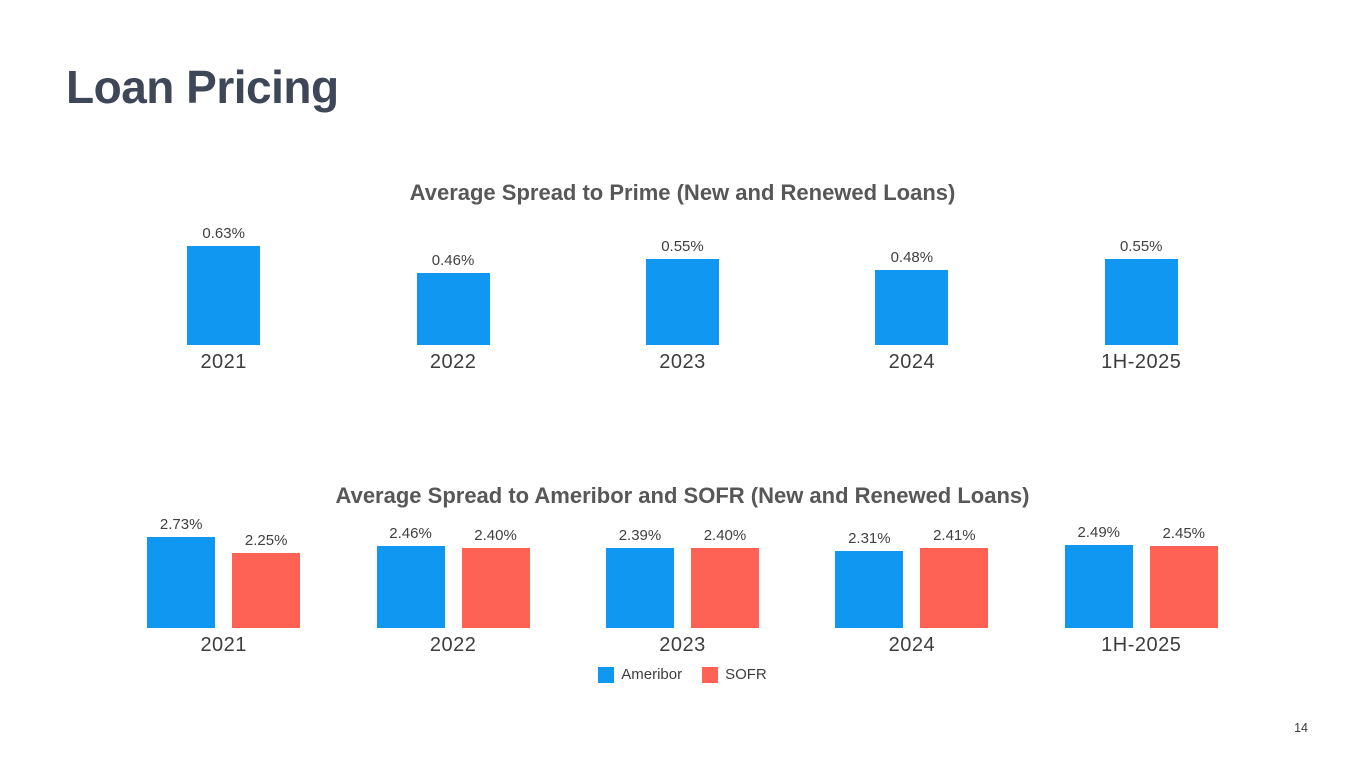 The height and width of the screenshot is (768, 1365). I want to click on bar-wrap: 2.49%, so click(1098, 576).